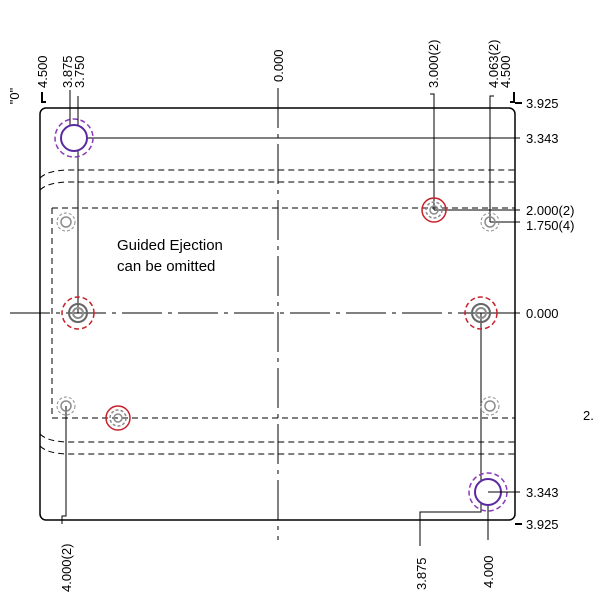 This screenshot has width=601, height=599. Describe the element at coordinates (78, 313) in the screenshot. I see `guided-ejection-hole-left` at that location.